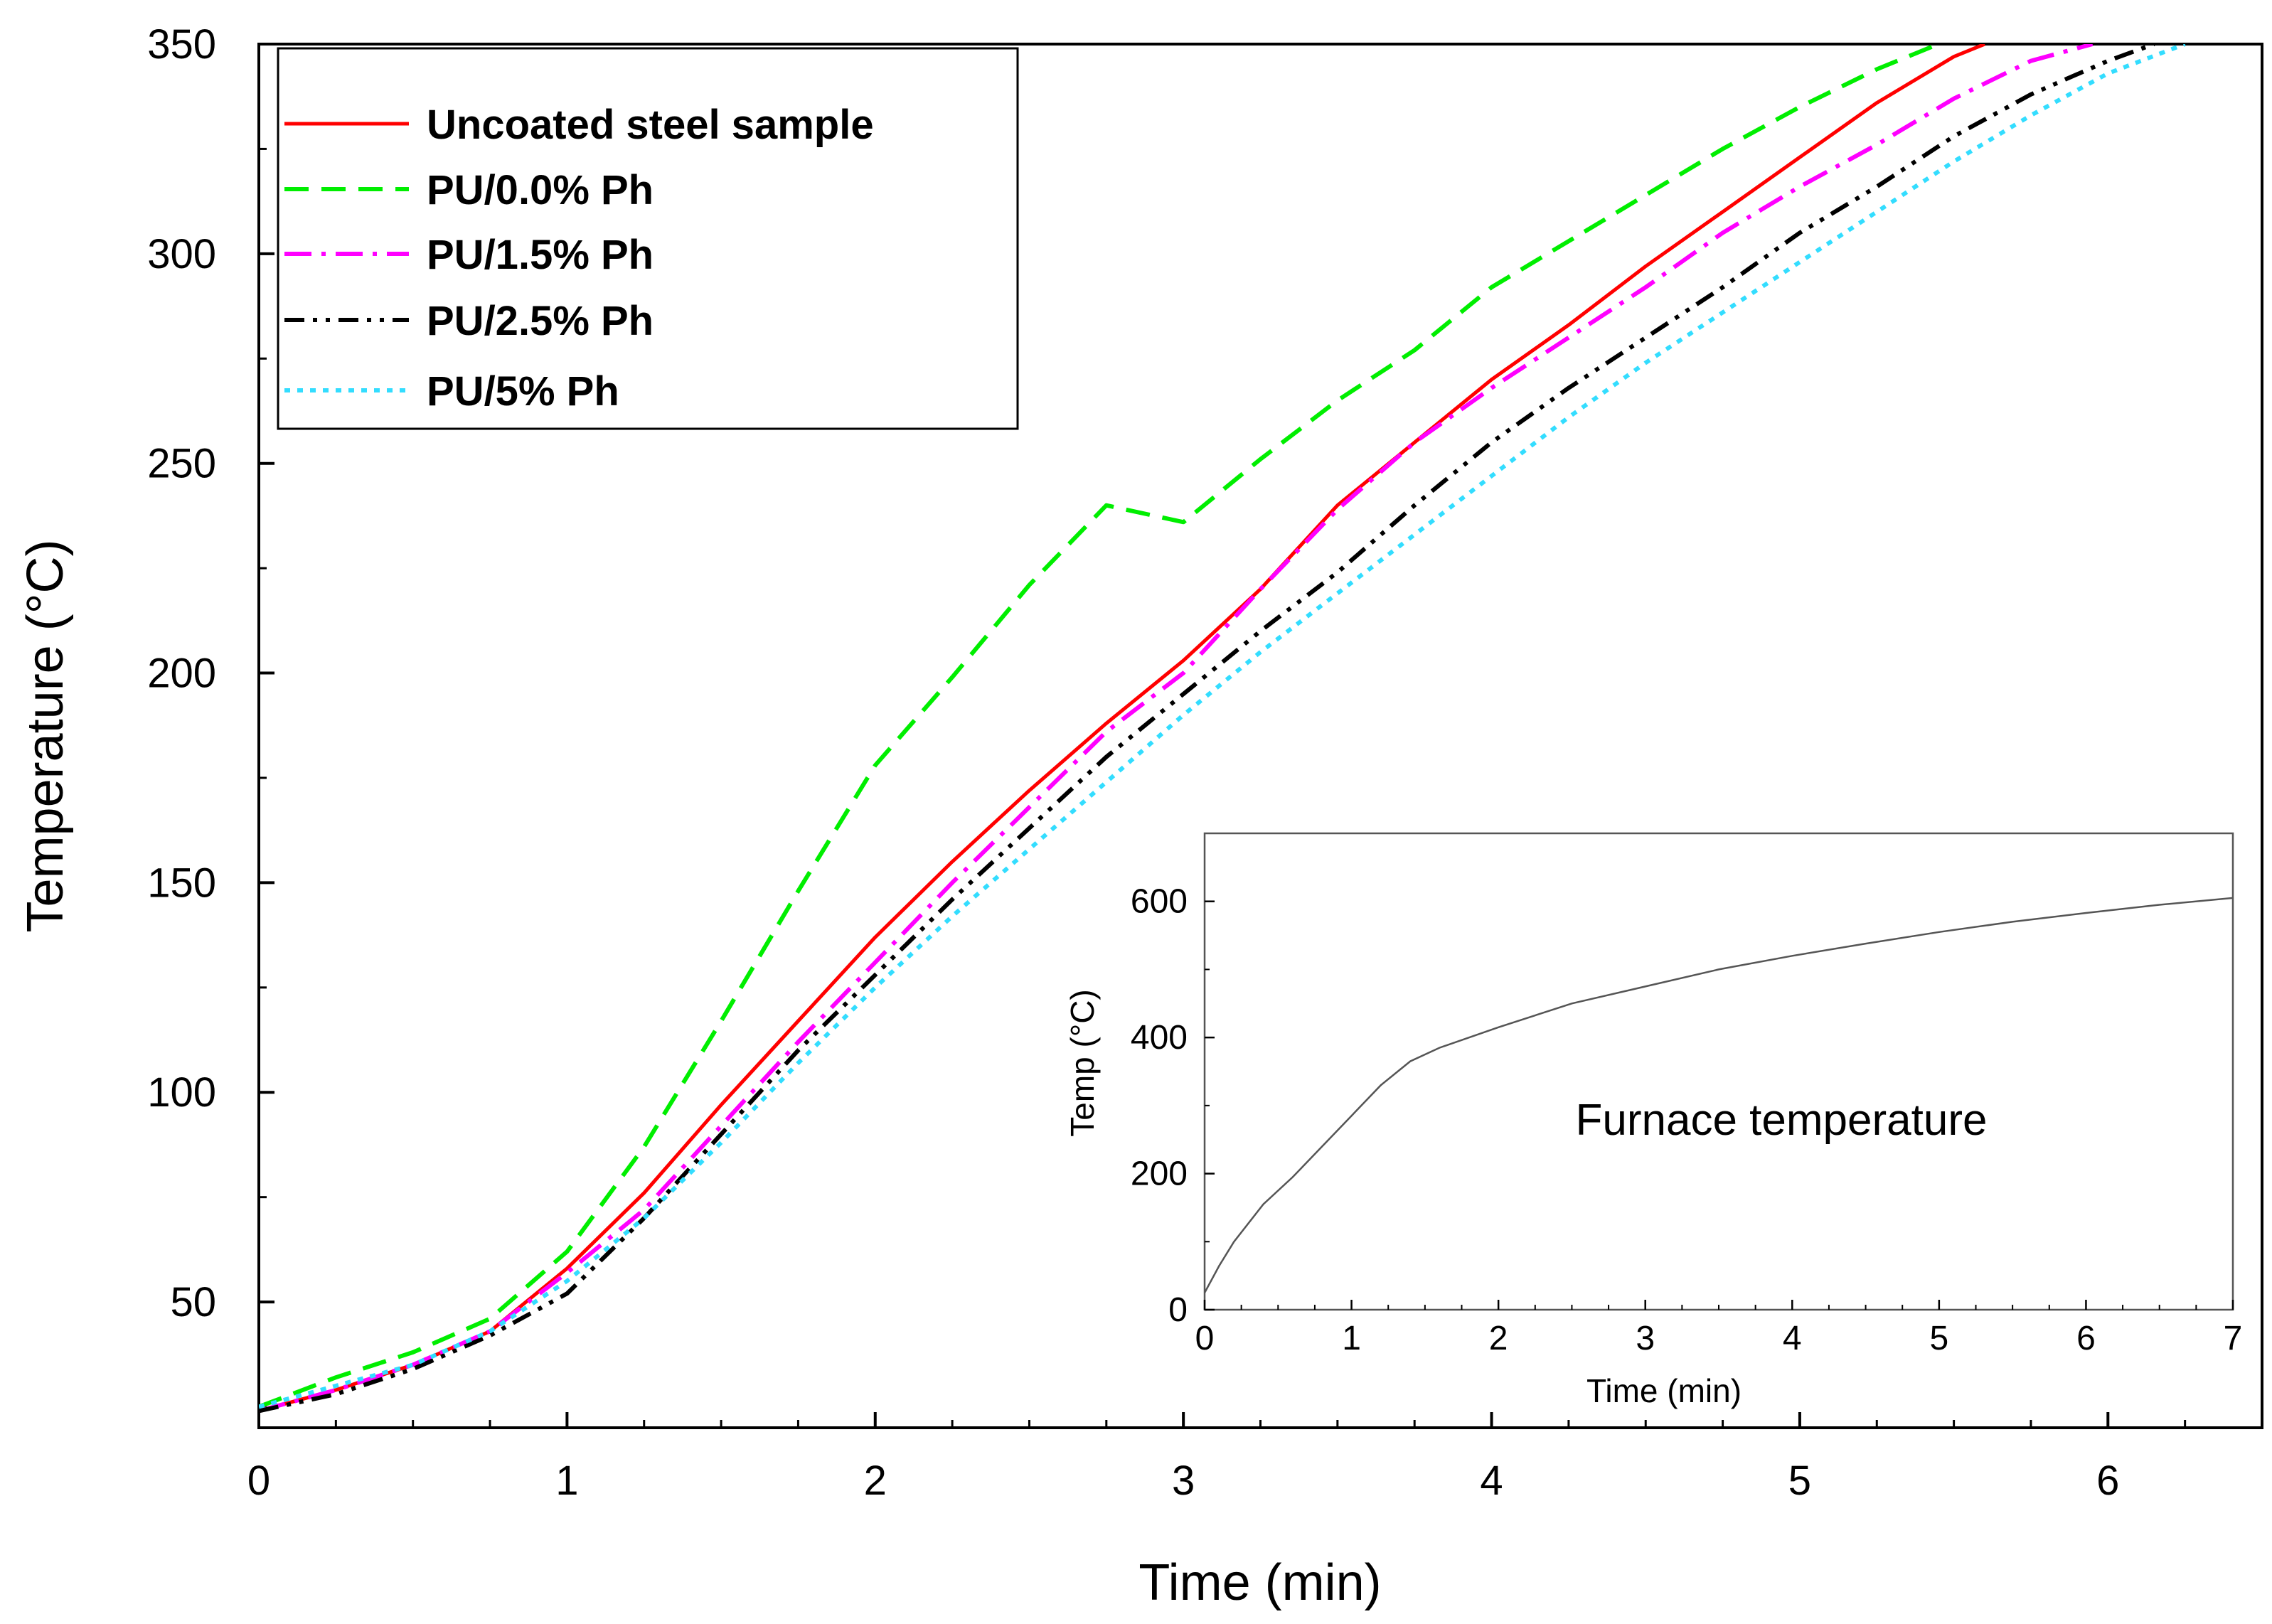 The height and width of the screenshot is (1624, 2272). I want to click on inset-x-tick-label: 4, so click(1792, 1338).